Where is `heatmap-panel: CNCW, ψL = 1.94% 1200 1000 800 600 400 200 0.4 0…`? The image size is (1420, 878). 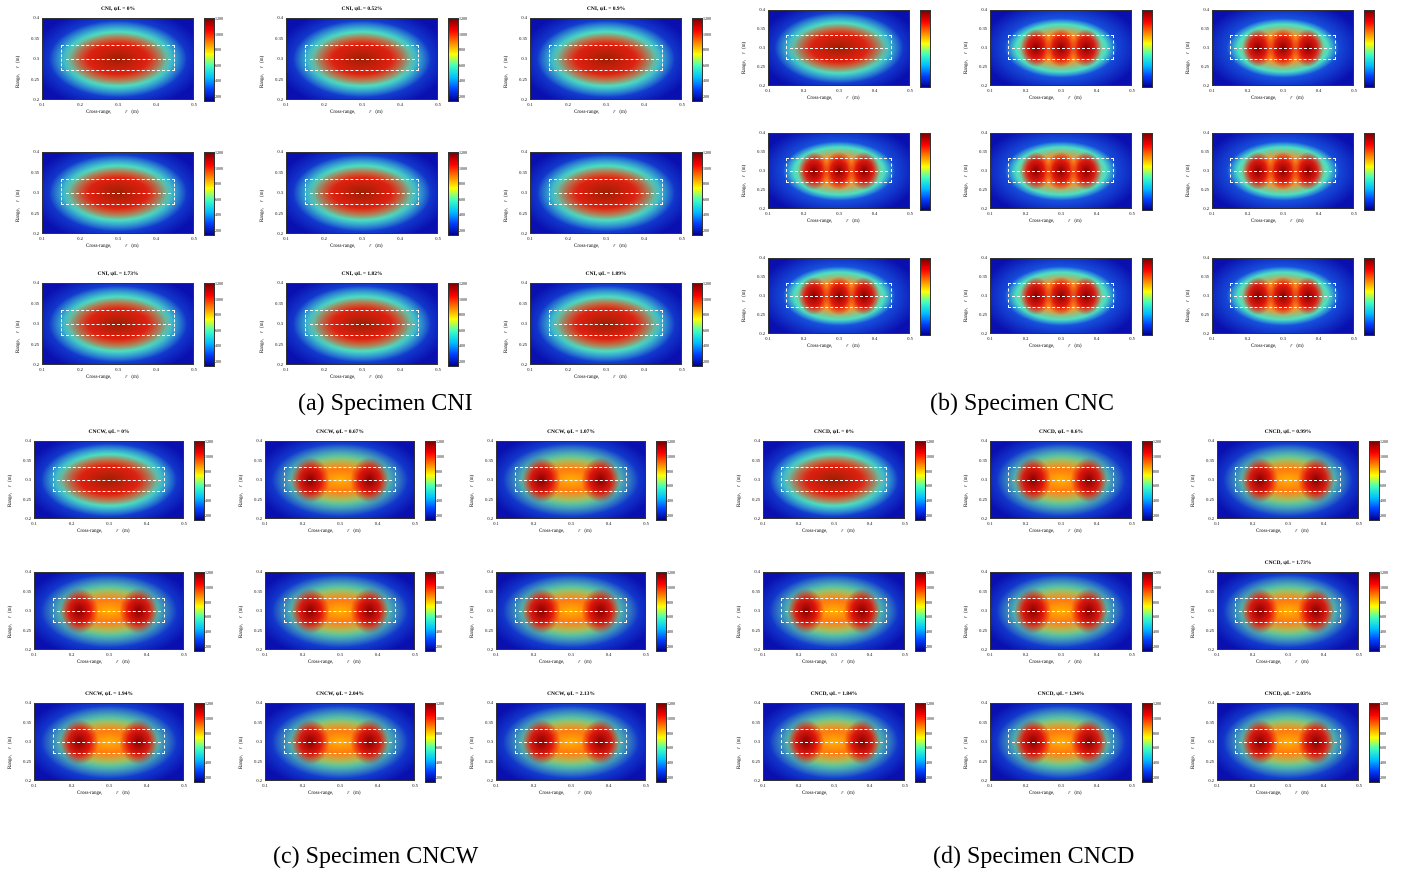
heatmap-panel: CNCW, ψL = 1.94% 1200 1000 800 600 400 200 0.4 0… is located at coordinates (110, 743).